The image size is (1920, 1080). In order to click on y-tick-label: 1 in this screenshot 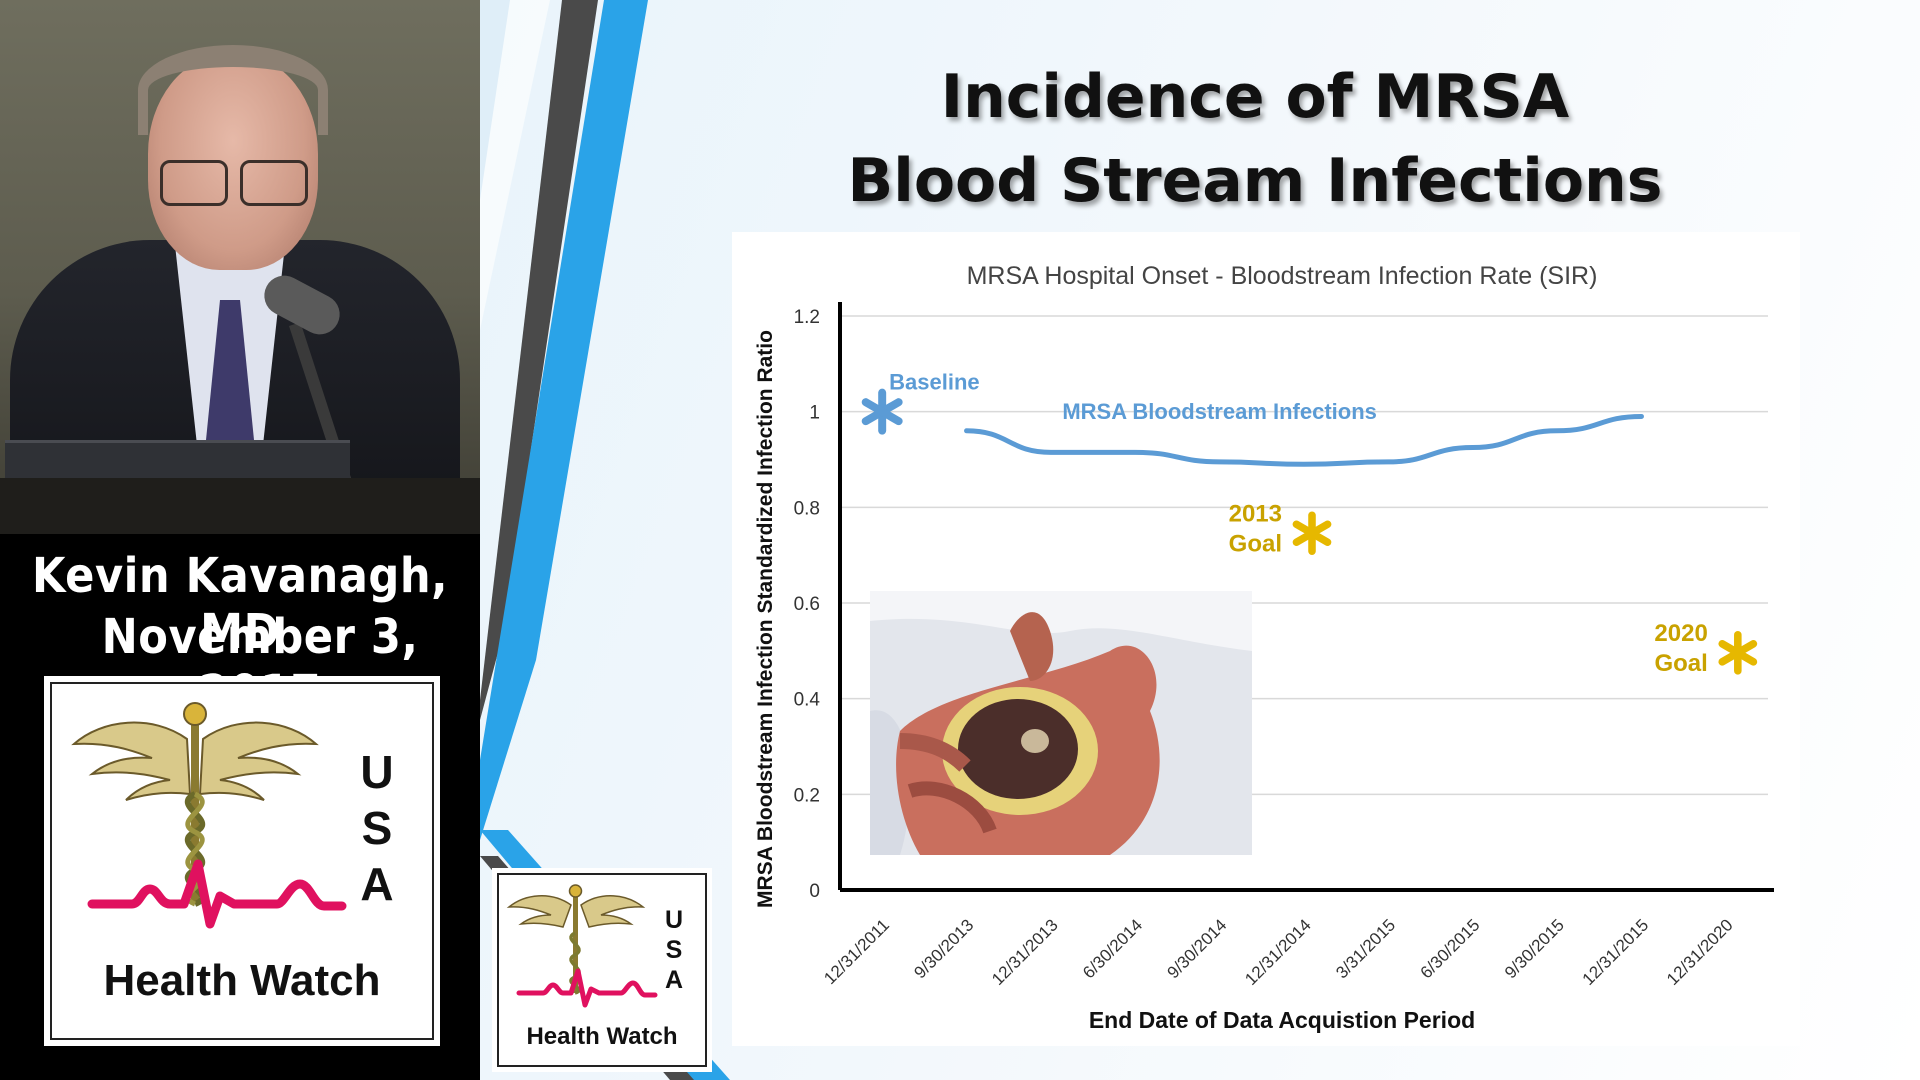, I will do `click(814, 413)`.